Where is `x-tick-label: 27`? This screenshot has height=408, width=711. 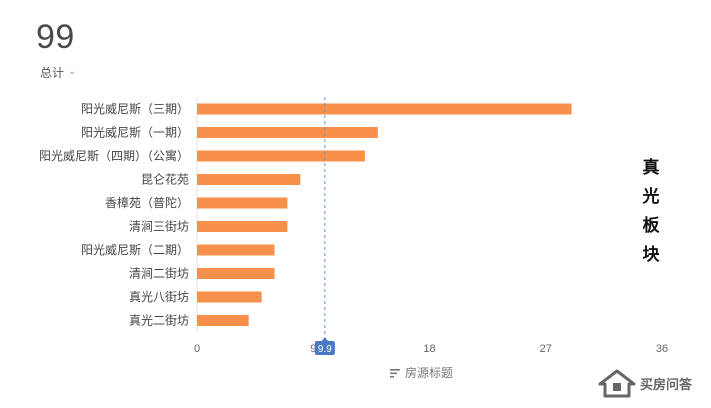
x-tick-label: 27 is located at coordinates (546, 349).